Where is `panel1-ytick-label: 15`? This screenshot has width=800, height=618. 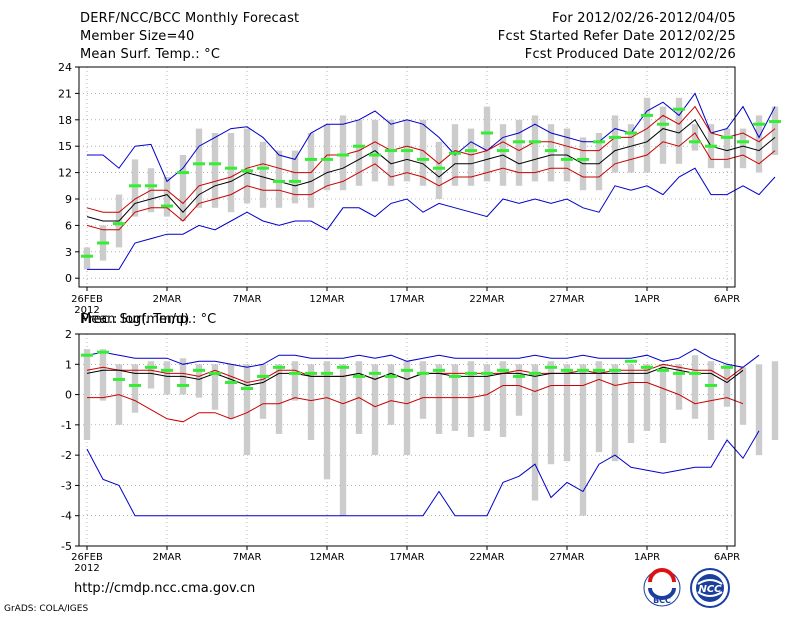 panel1-ytick-label: 15 is located at coordinates (65, 146).